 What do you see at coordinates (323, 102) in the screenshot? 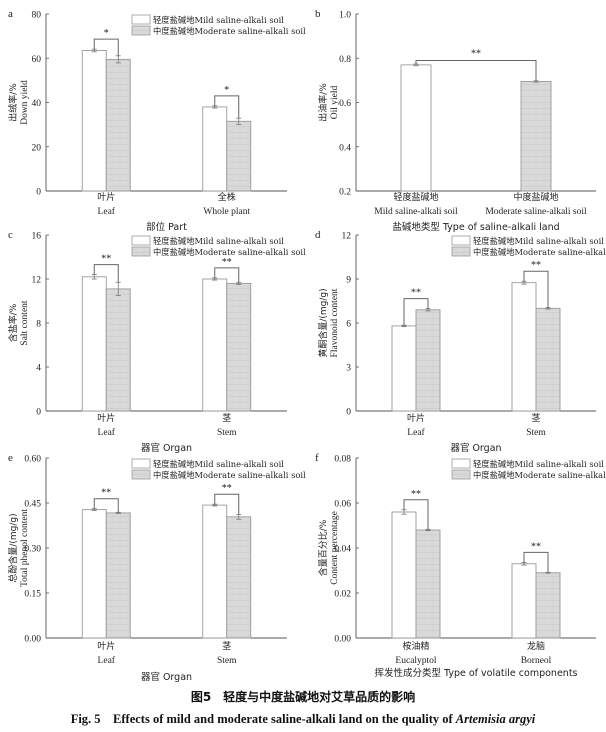
I see `y-axis-label-cn: 出油率/%` at bounding box center [323, 102].